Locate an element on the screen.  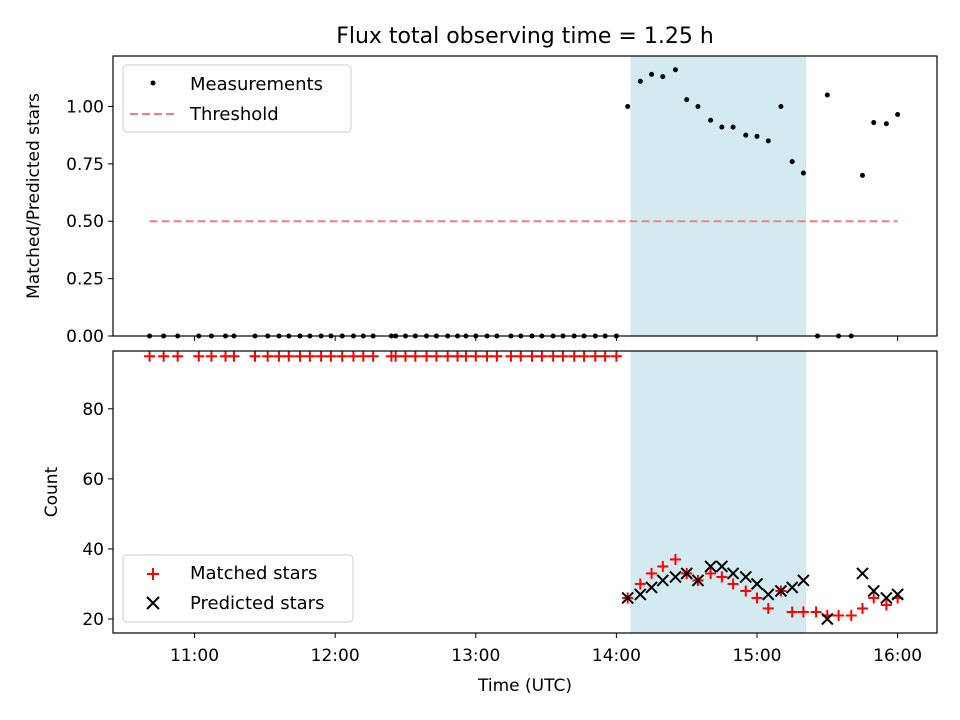
top-legend-box is located at coordinates (237, 98).